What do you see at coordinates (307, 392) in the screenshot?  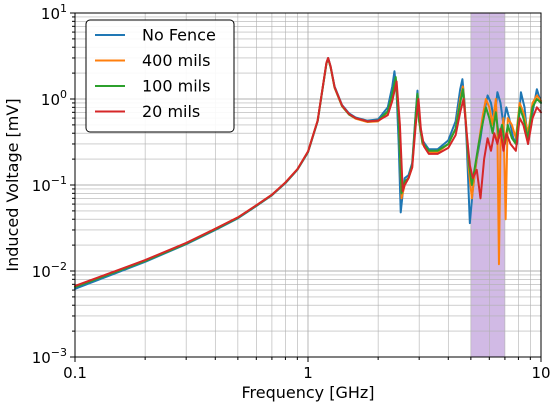 I see `x-axis-label: Frequency [GHz]` at bounding box center [307, 392].